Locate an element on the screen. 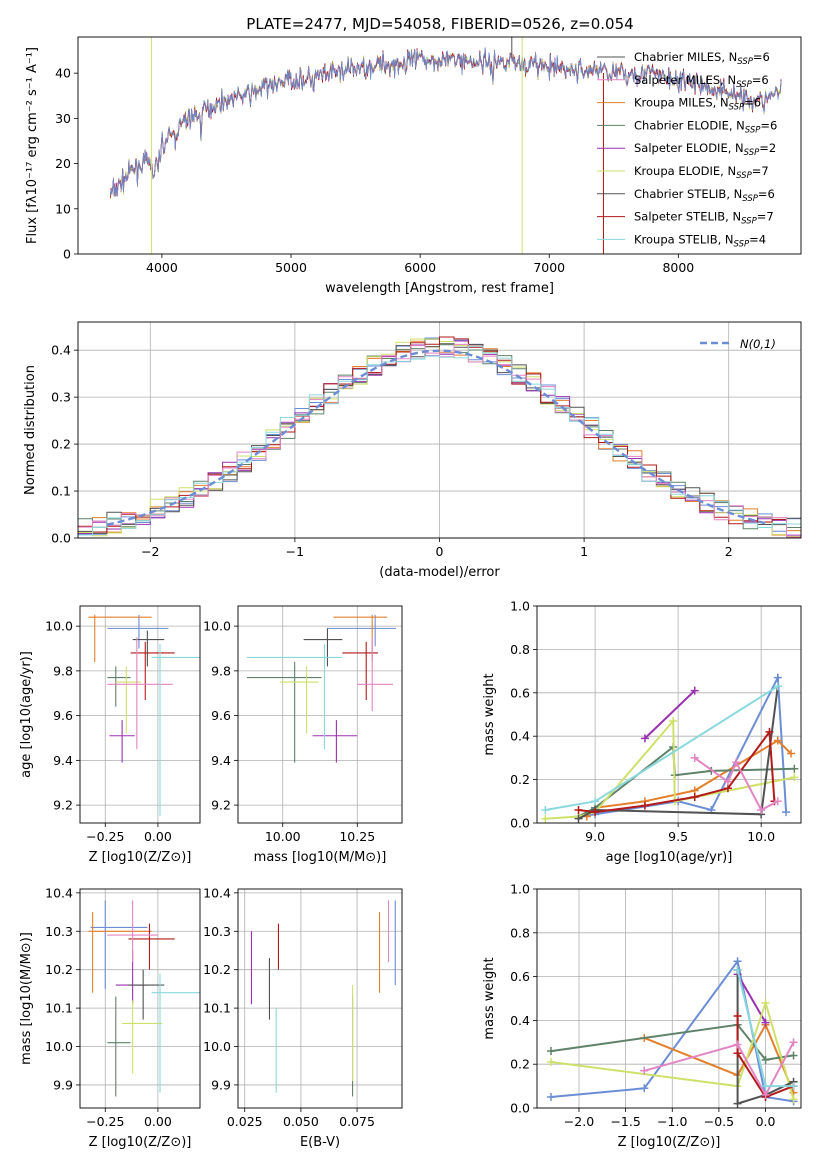 This screenshot has height=1170, width=819. y-tick-label: 40 is located at coordinates (63, 73).